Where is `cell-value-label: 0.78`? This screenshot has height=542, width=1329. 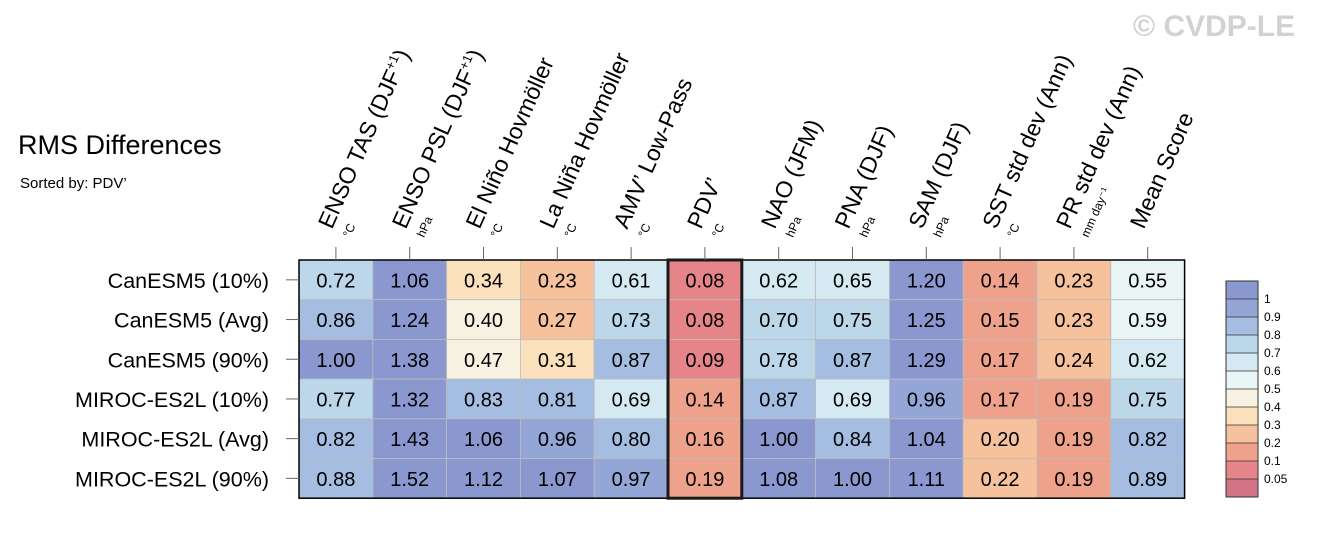
cell-value-label: 0.78 is located at coordinates (778, 361).